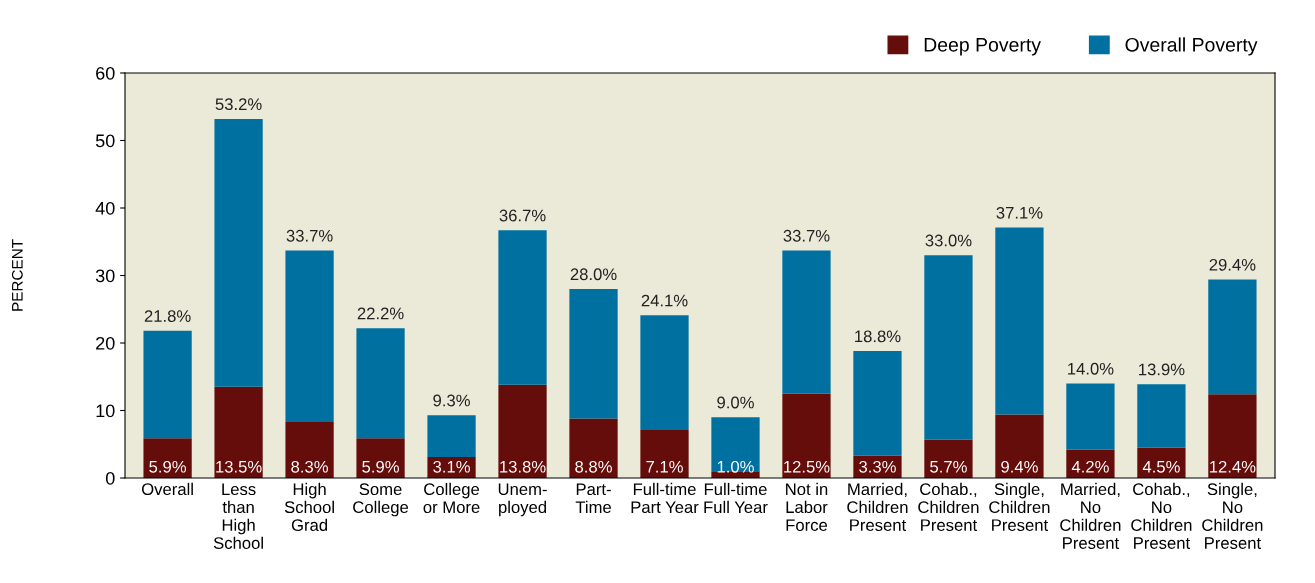  I want to click on total-label: 13.9%, so click(1162, 369).